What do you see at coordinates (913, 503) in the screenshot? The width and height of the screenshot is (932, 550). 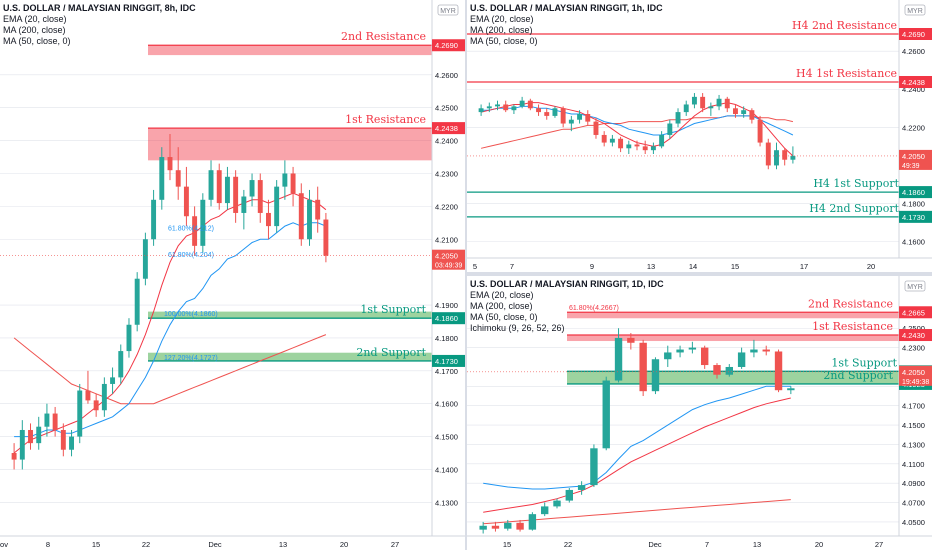 I see `y-tick-label: 4.0700` at bounding box center [913, 503].